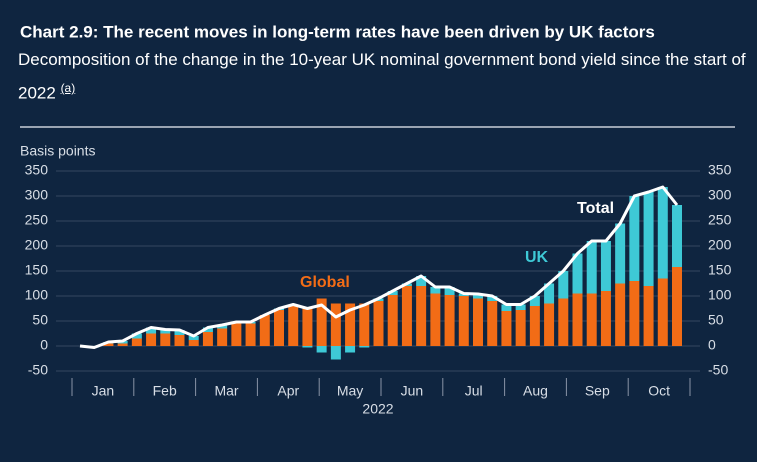 This screenshot has width=757, height=462. Describe the element at coordinates (716, 320) in the screenshot. I see `y2-tick-label: 50` at that location.